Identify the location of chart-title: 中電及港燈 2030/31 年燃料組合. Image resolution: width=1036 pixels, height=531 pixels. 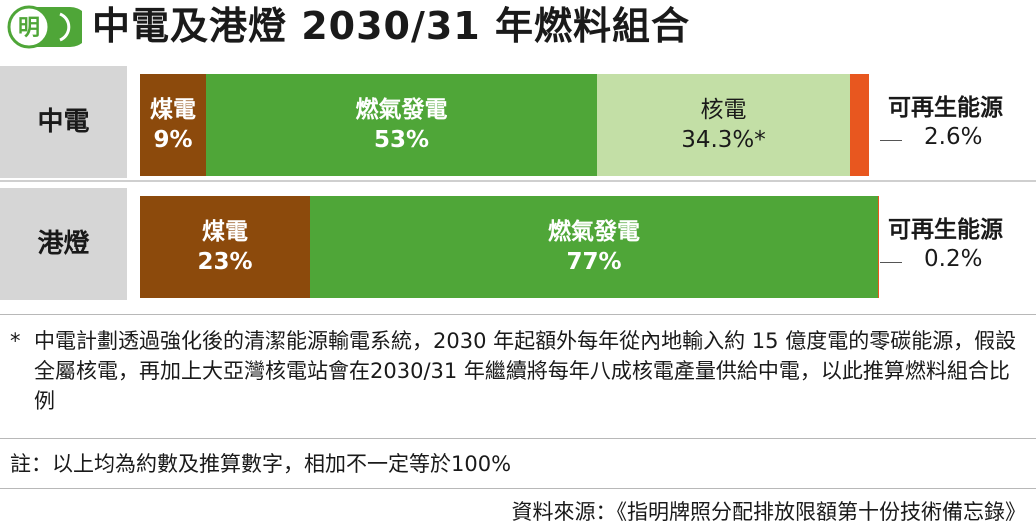
(391, 26).